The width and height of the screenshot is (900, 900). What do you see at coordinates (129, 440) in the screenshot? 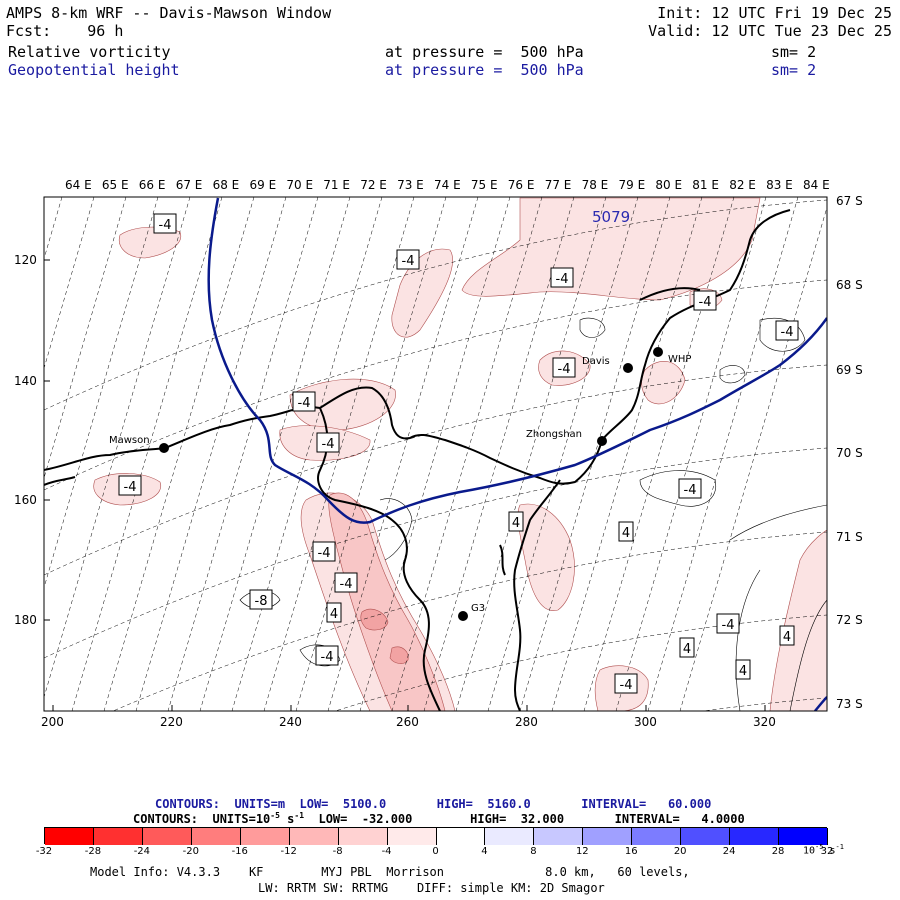
I see `svg-text: Mawson` at bounding box center [129, 440].